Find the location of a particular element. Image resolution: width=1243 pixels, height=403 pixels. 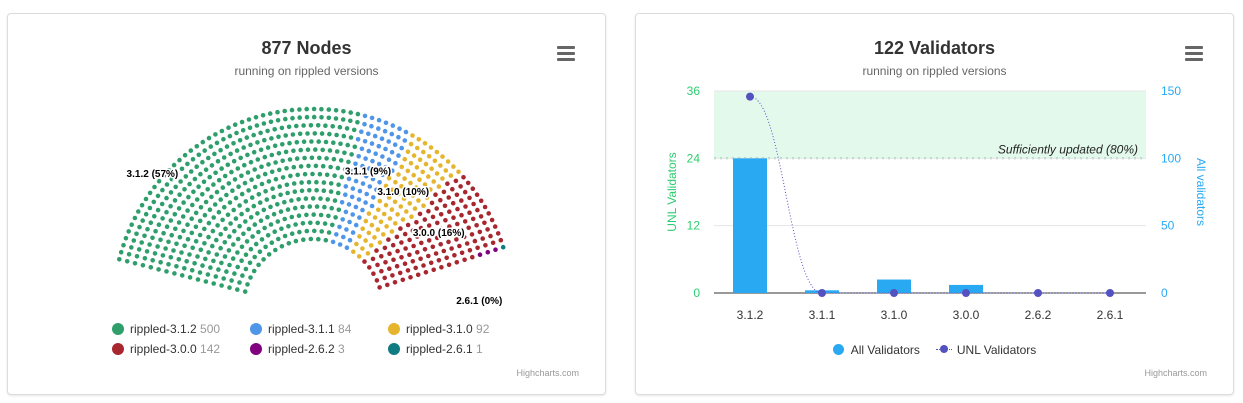

legend-item: rippled-3.0.0 142 is located at coordinates (166, 349).